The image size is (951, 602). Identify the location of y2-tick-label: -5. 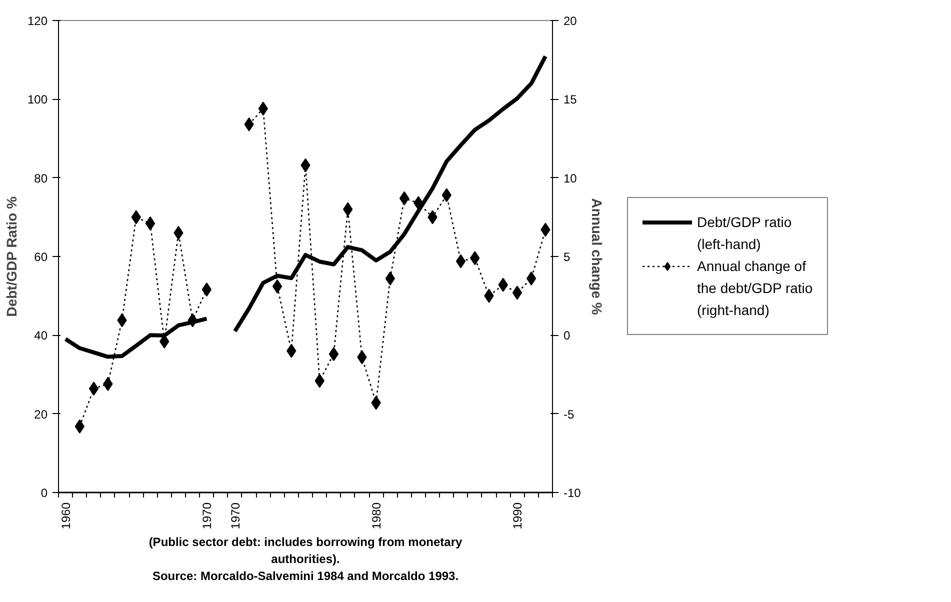
(569, 414).